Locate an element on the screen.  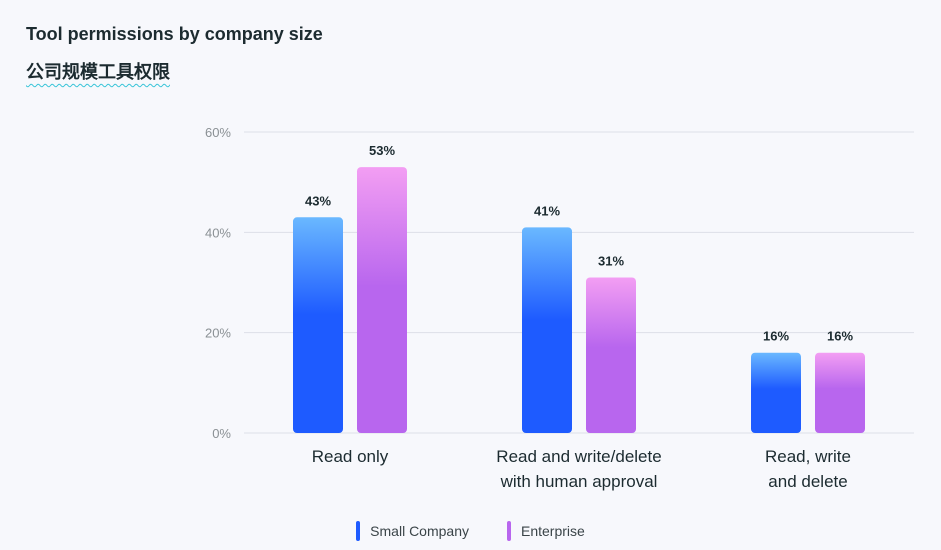
x-category-line: and delete is located at coordinates (807, 481).